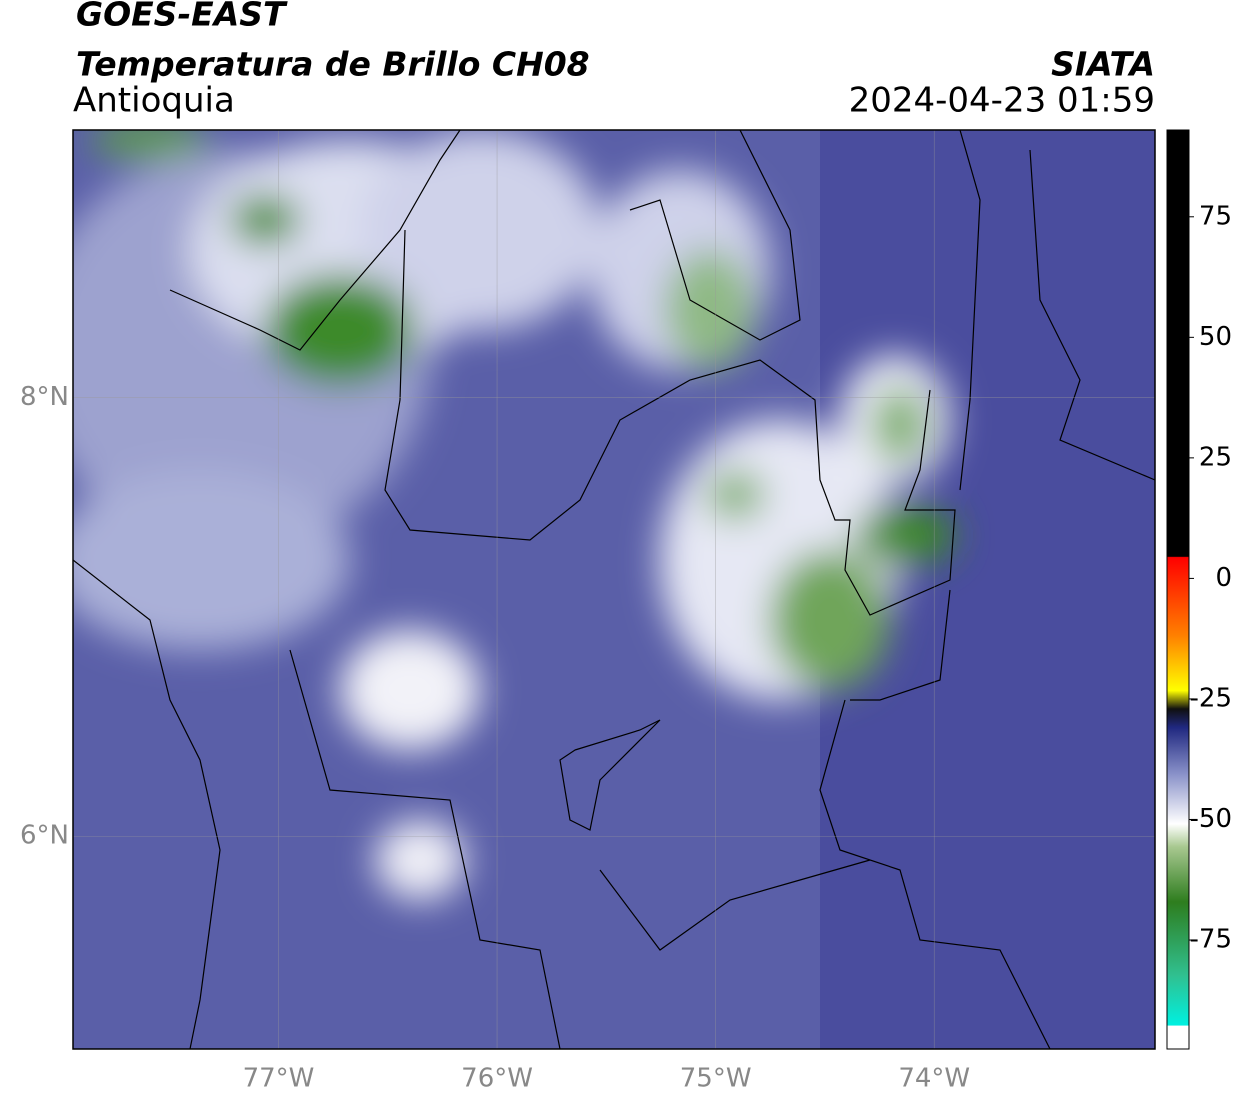 The height and width of the screenshot is (1103, 1252). I want to click on lon-tick-label: 77°W, so click(279, 1079).